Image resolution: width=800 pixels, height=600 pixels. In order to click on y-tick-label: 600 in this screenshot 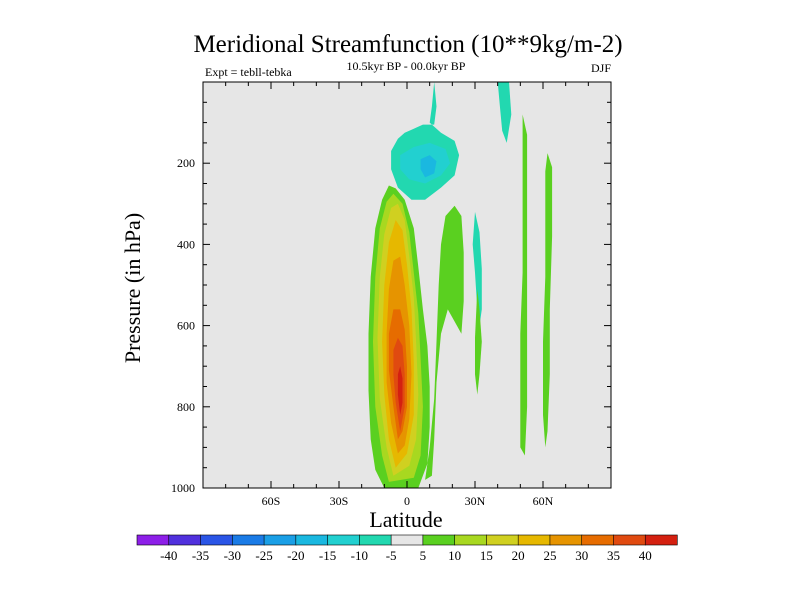, I will do `click(186, 326)`.